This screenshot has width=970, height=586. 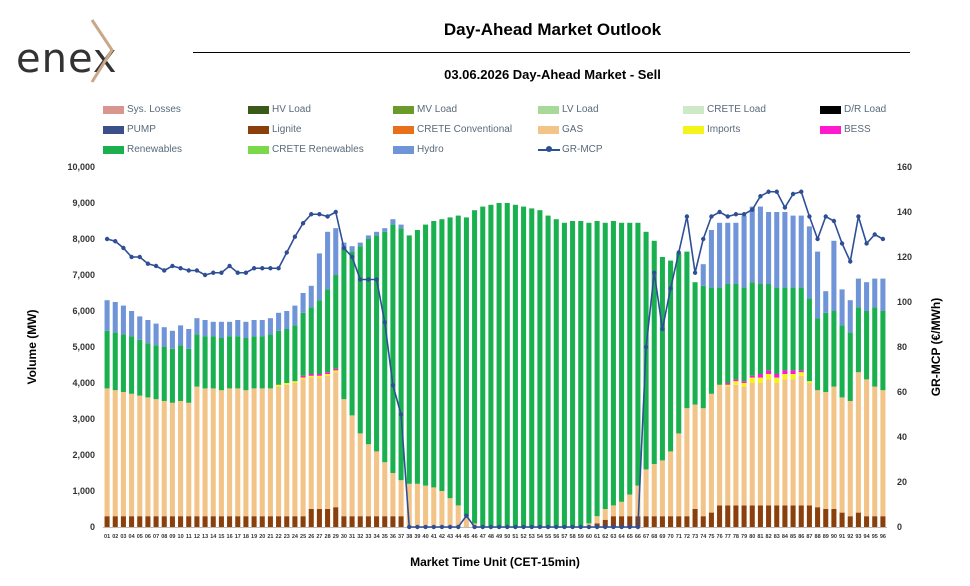 What do you see at coordinates (582, 149) in the screenshot?
I see `legend-label: GR-MCP` at bounding box center [582, 149].